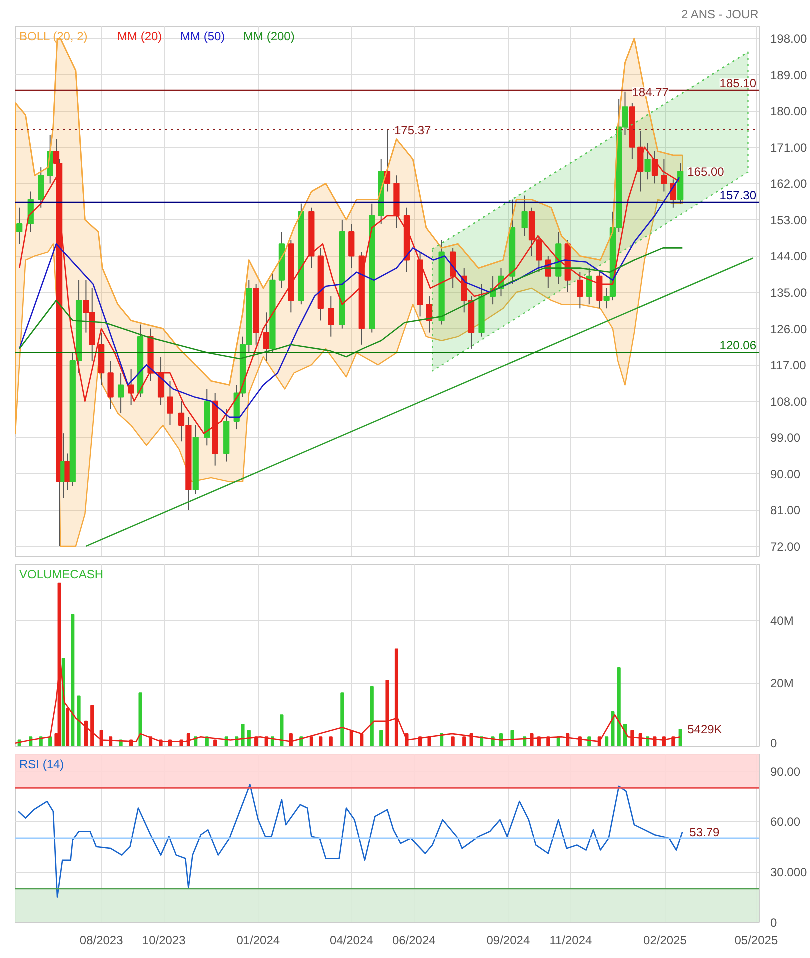 This screenshot has width=810, height=958. Describe the element at coordinates (789, 39) in the screenshot. I see `y-tick-label: 198.00` at that location.